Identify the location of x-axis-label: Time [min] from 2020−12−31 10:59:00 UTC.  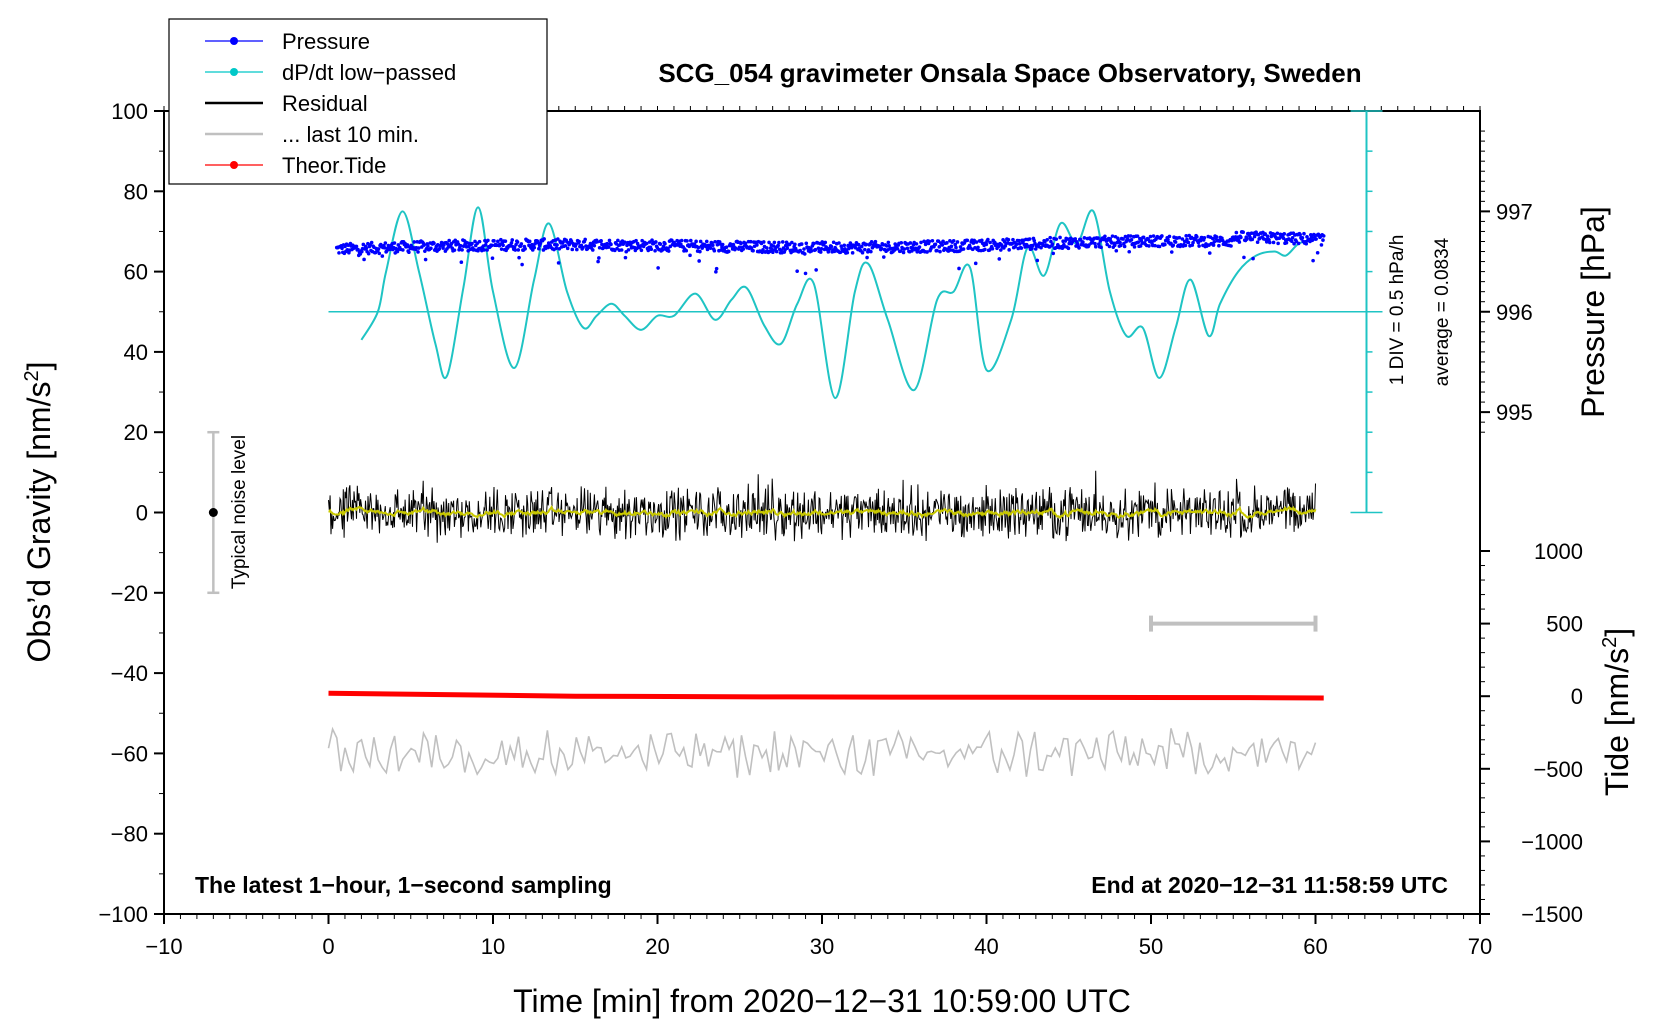
(822, 1001).